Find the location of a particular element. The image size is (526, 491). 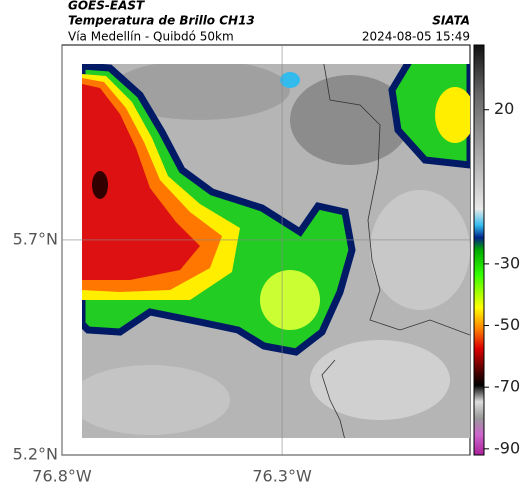

route: Vía Medellín - Quibdó 50km is located at coordinates (151, 37).